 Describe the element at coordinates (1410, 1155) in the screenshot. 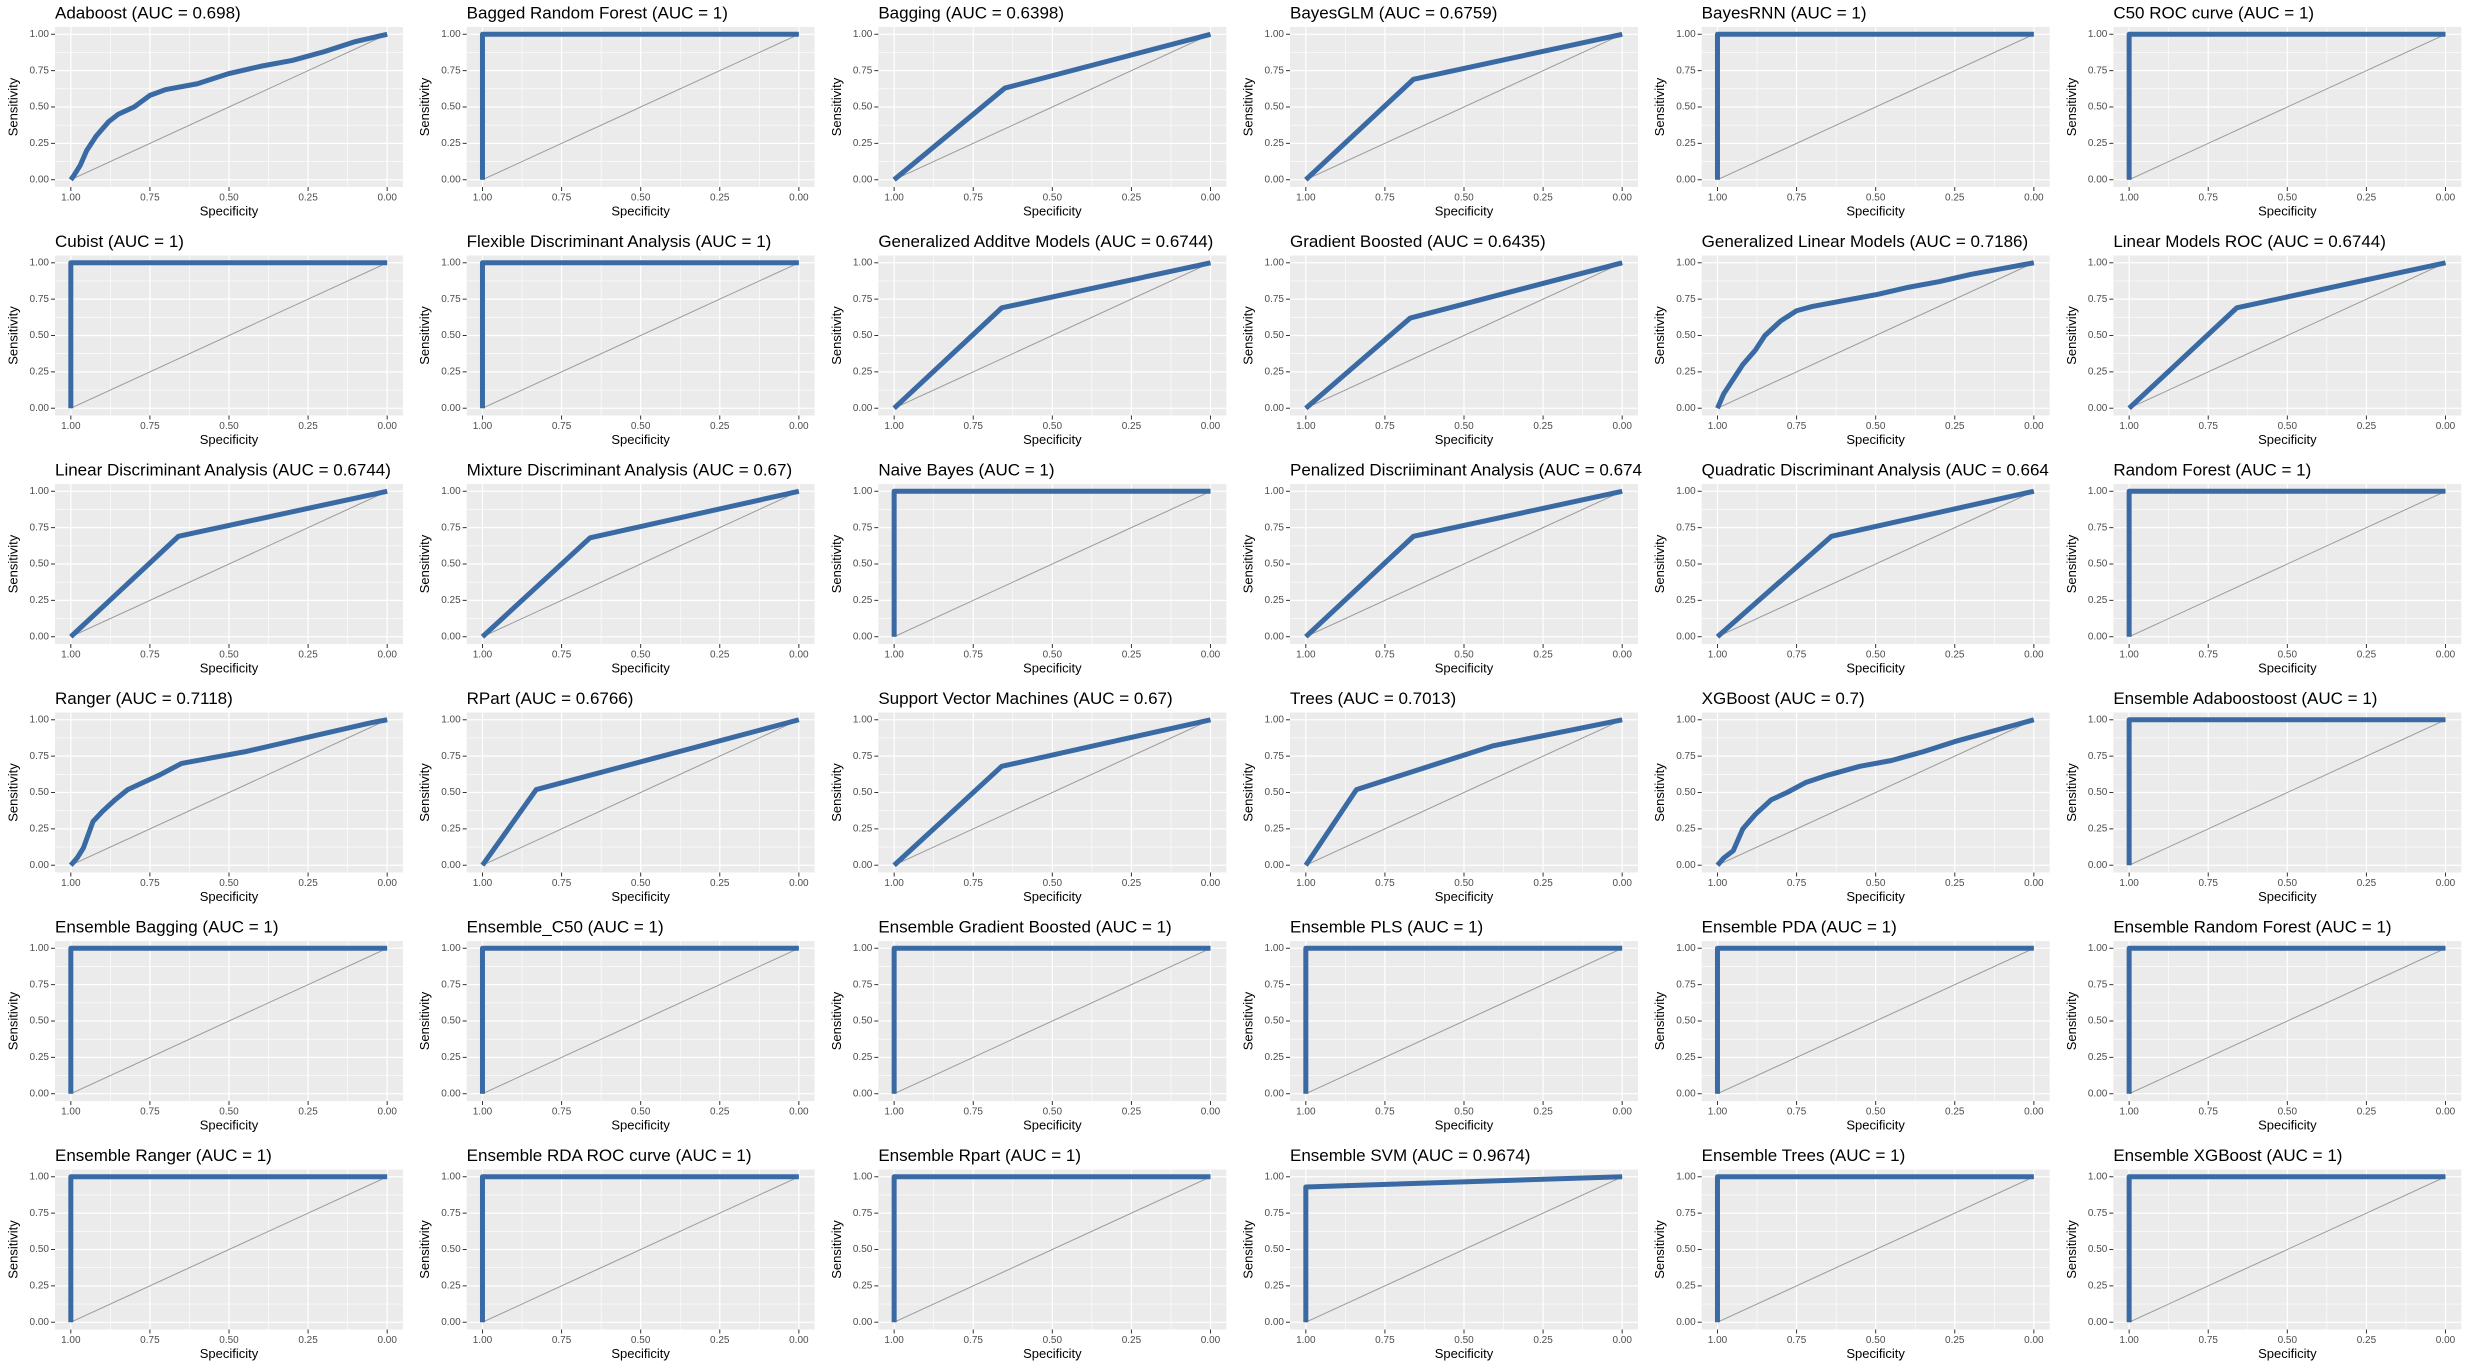

I see `chart-title: Ensemble SVM (AUC = 0.9674)` at that location.